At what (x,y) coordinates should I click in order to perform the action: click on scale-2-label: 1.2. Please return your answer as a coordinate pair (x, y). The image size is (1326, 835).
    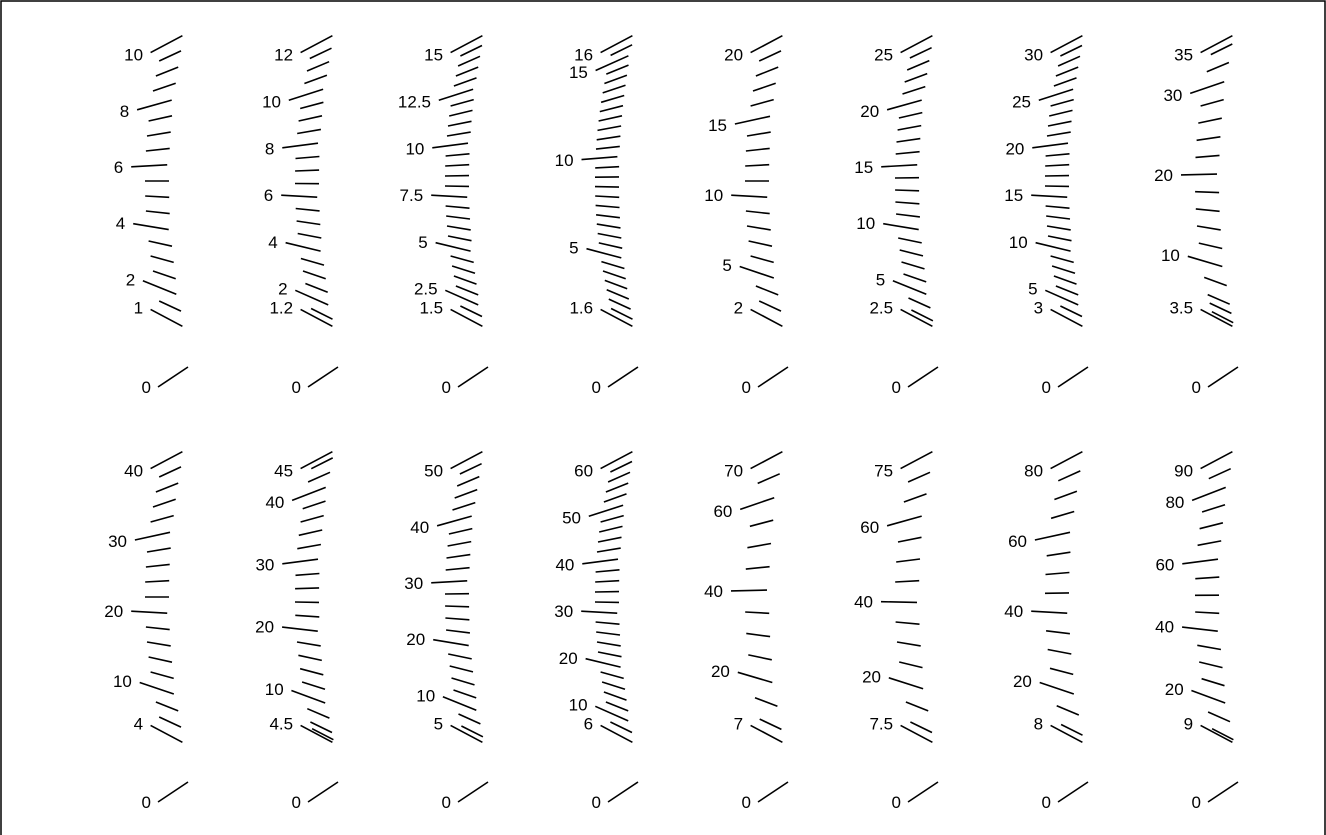
    Looking at the image, I should click on (281, 308).